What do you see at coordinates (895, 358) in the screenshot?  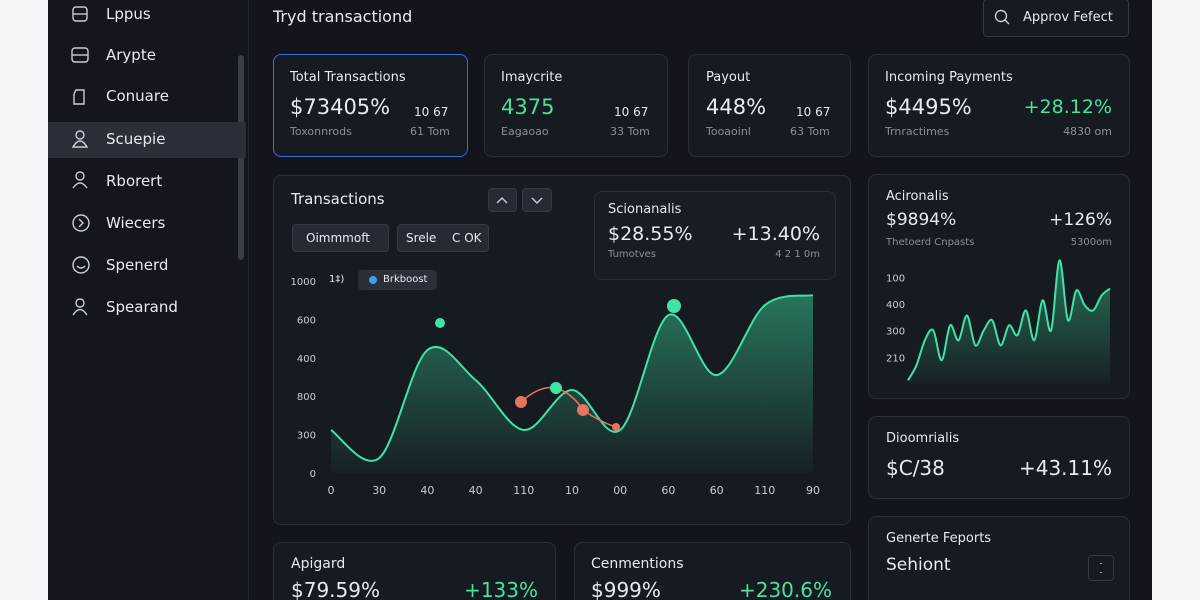 I see `y-tick-label: 210` at bounding box center [895, 358].